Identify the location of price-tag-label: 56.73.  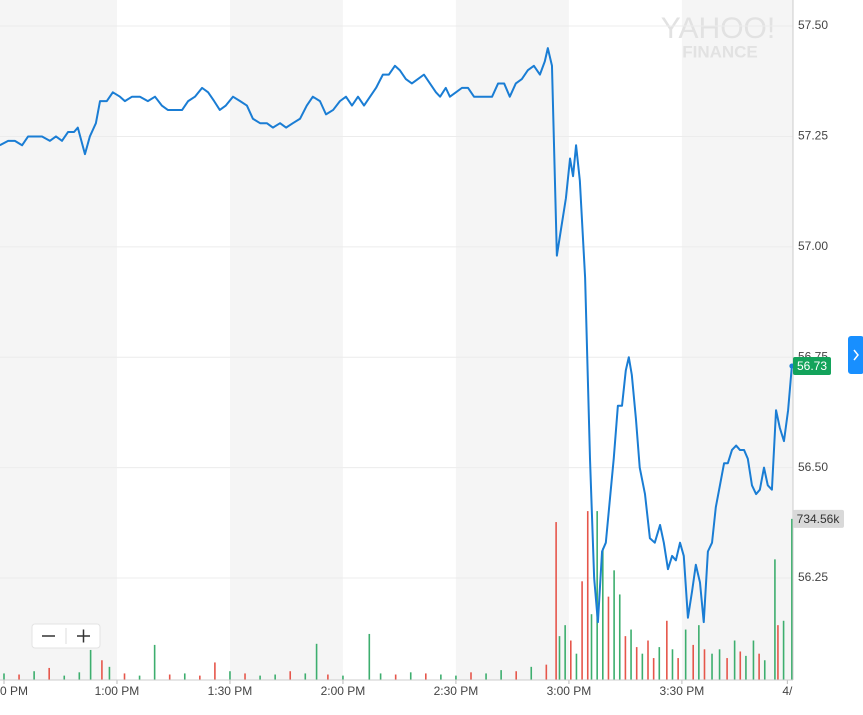
(812, 366).